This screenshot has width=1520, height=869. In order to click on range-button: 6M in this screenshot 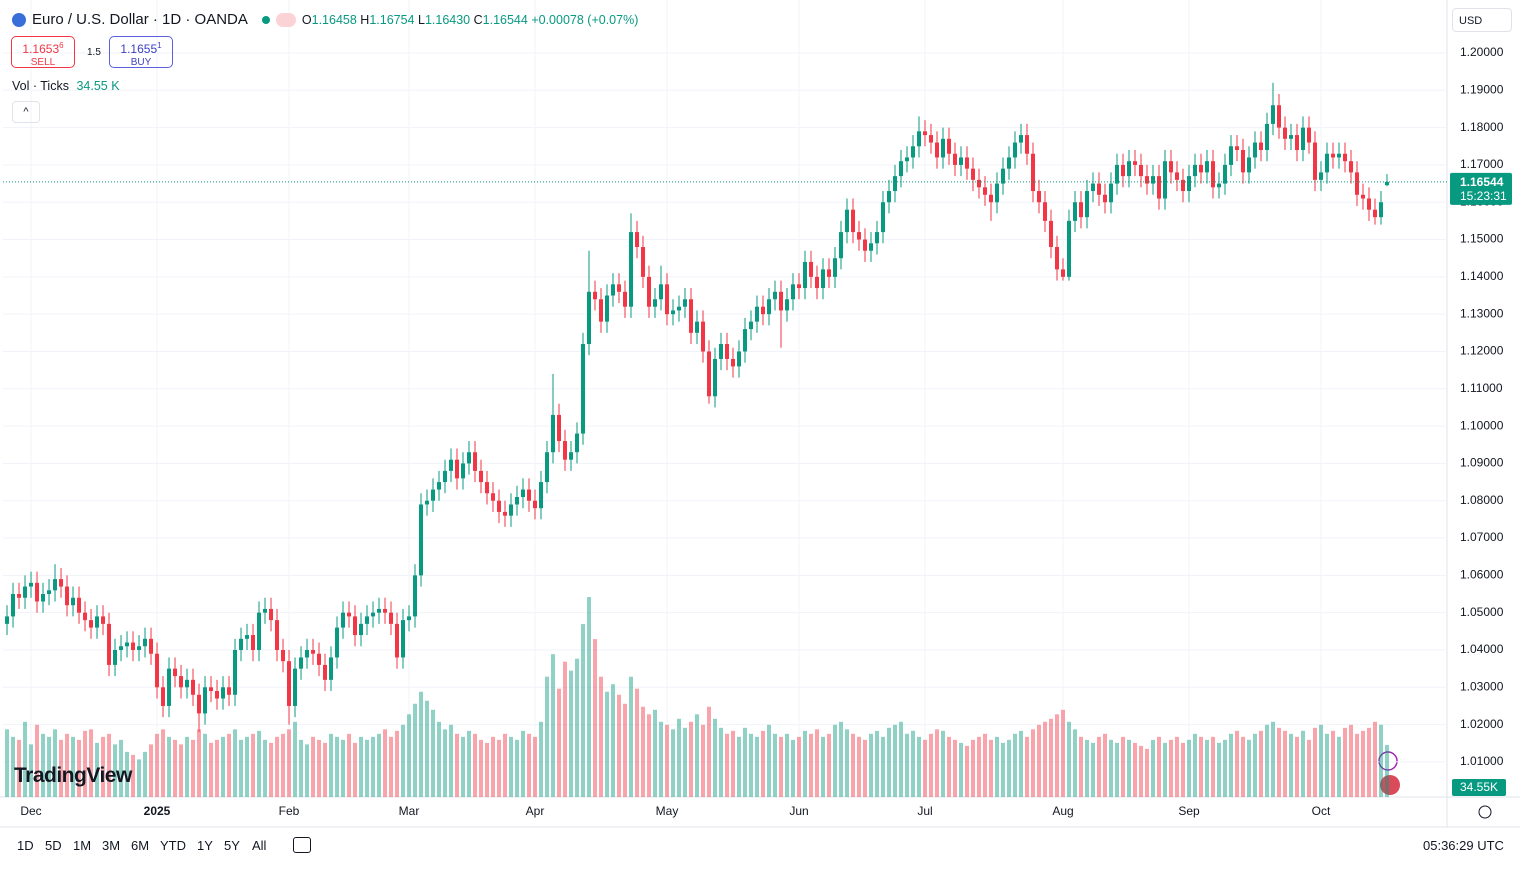, I will do `click(140, 845)`.